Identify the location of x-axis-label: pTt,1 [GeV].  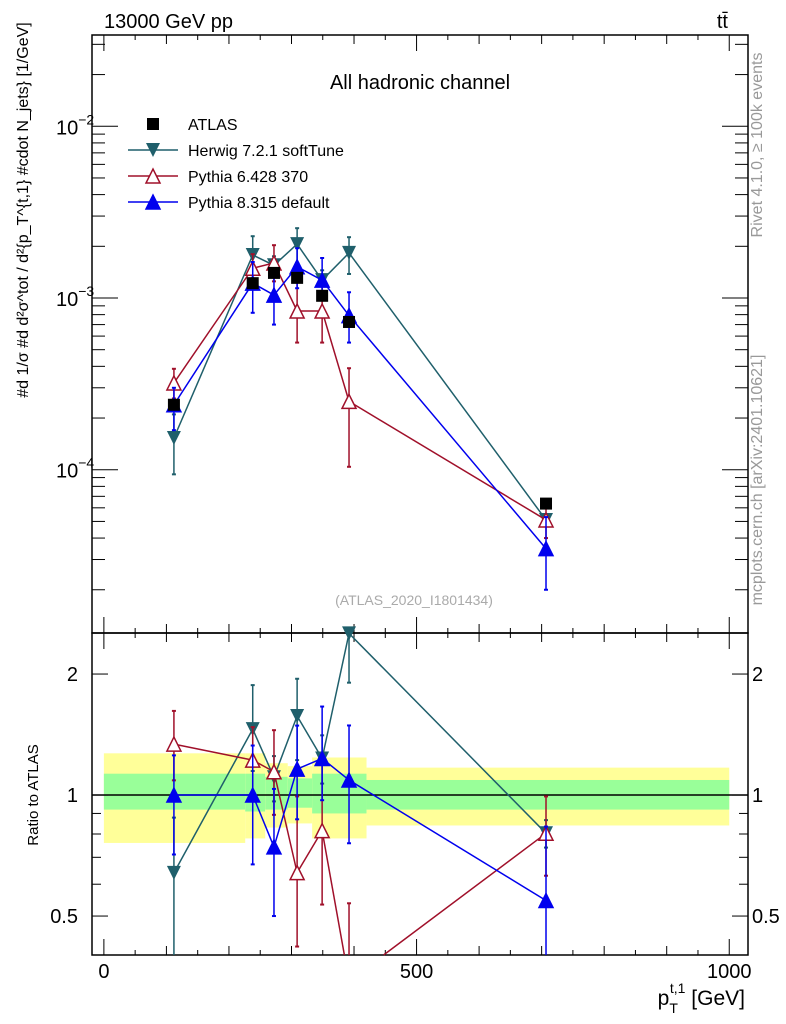
(701, 998).